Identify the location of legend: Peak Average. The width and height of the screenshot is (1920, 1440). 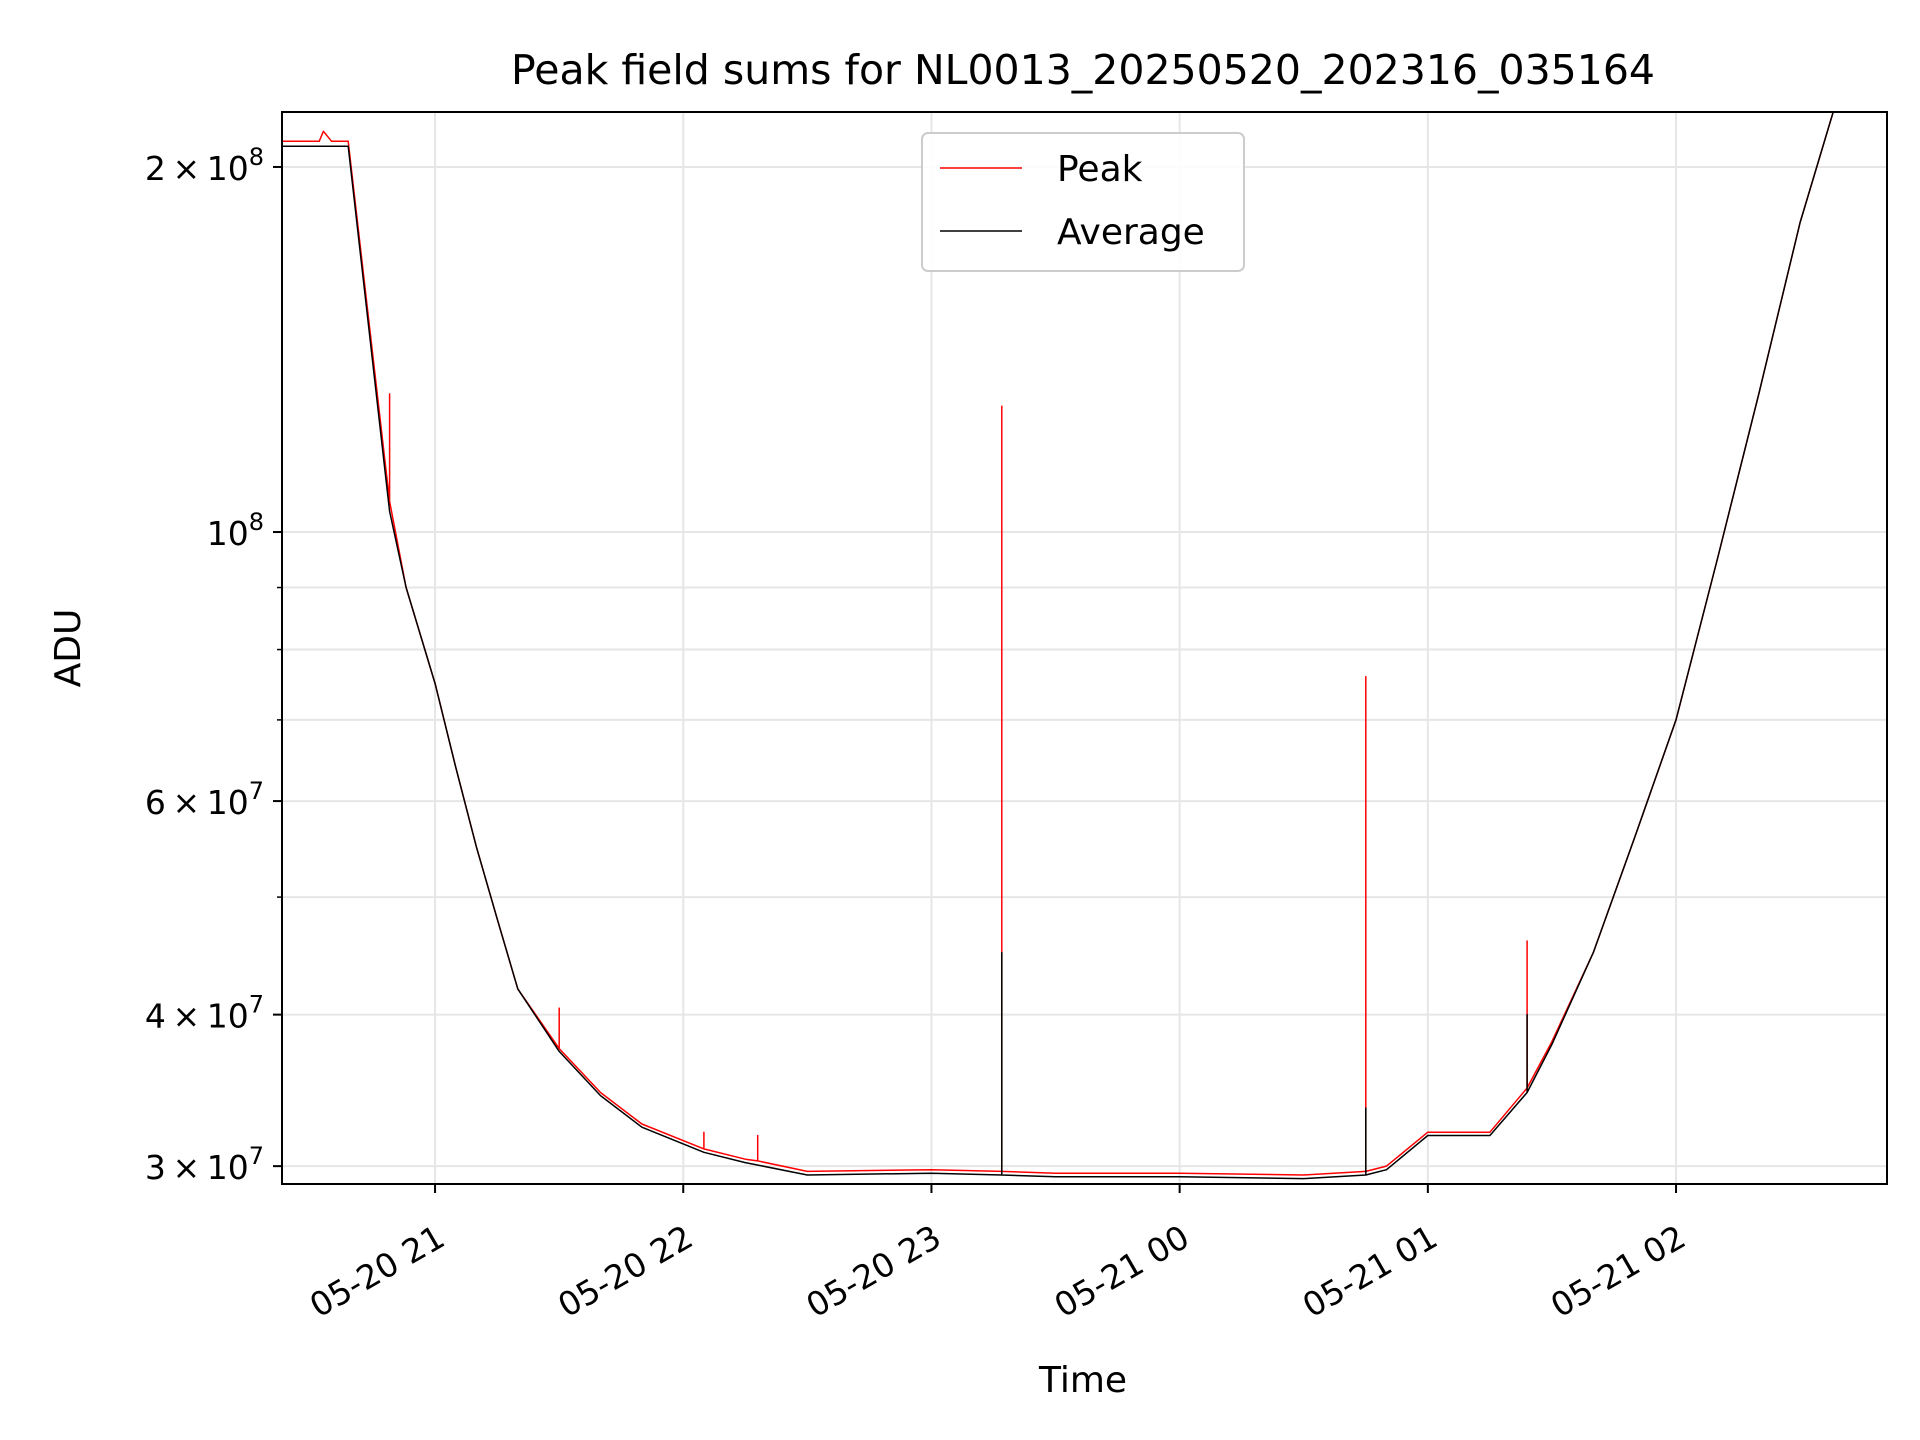
(1083, 202).